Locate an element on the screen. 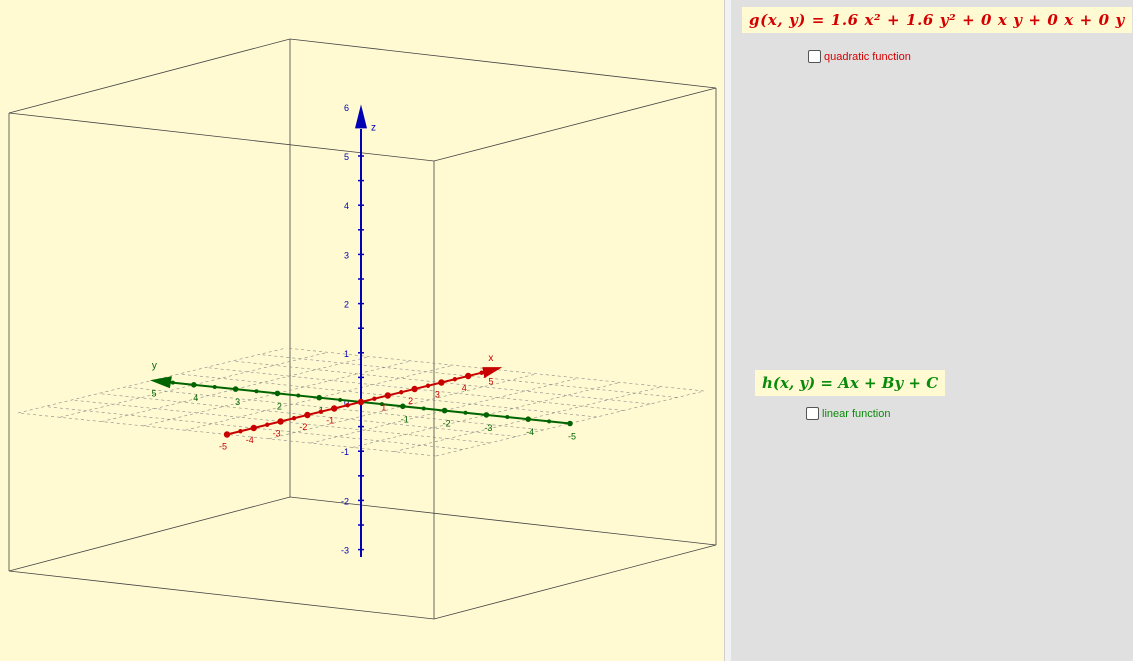 This screenshot has width=1133, height=661. x-tick-label: -5 is located at coordinates (223, 447).